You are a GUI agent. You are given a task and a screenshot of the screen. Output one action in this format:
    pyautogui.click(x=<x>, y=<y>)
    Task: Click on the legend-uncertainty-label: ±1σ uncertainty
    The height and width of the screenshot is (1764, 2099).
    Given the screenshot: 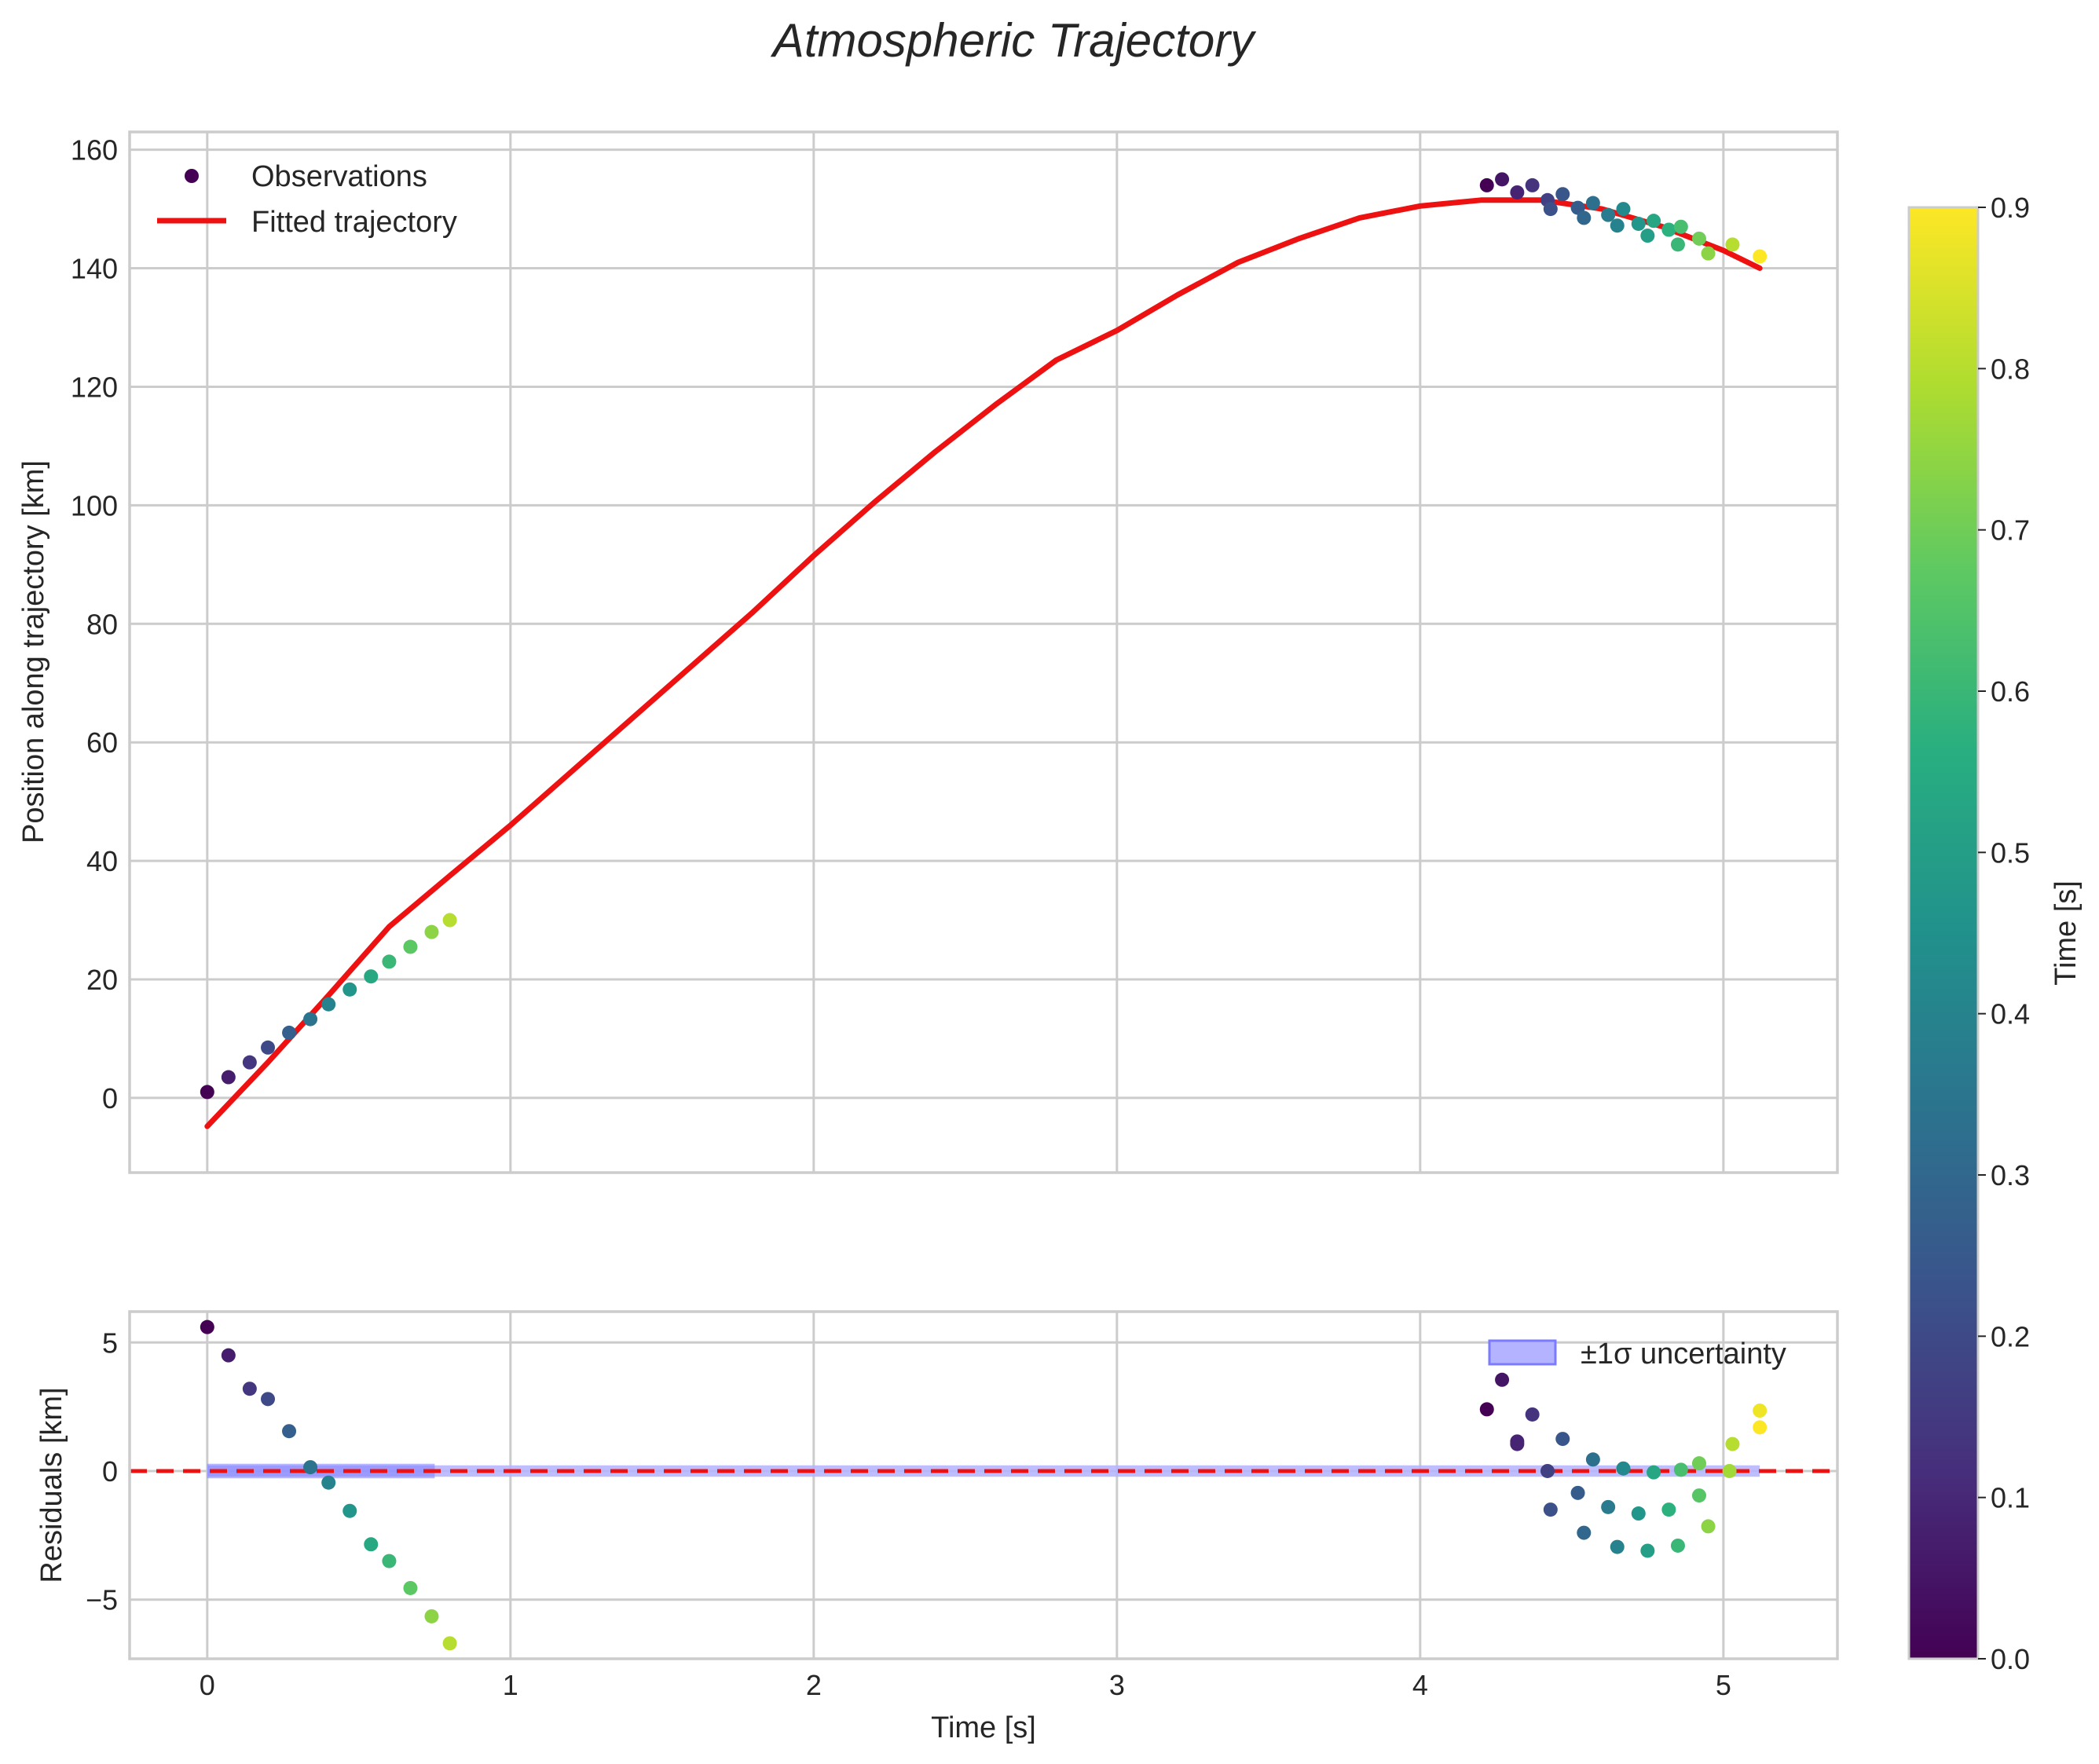 What is the action you would take?
    pyautogui.click(x=1683, y=1354)
    